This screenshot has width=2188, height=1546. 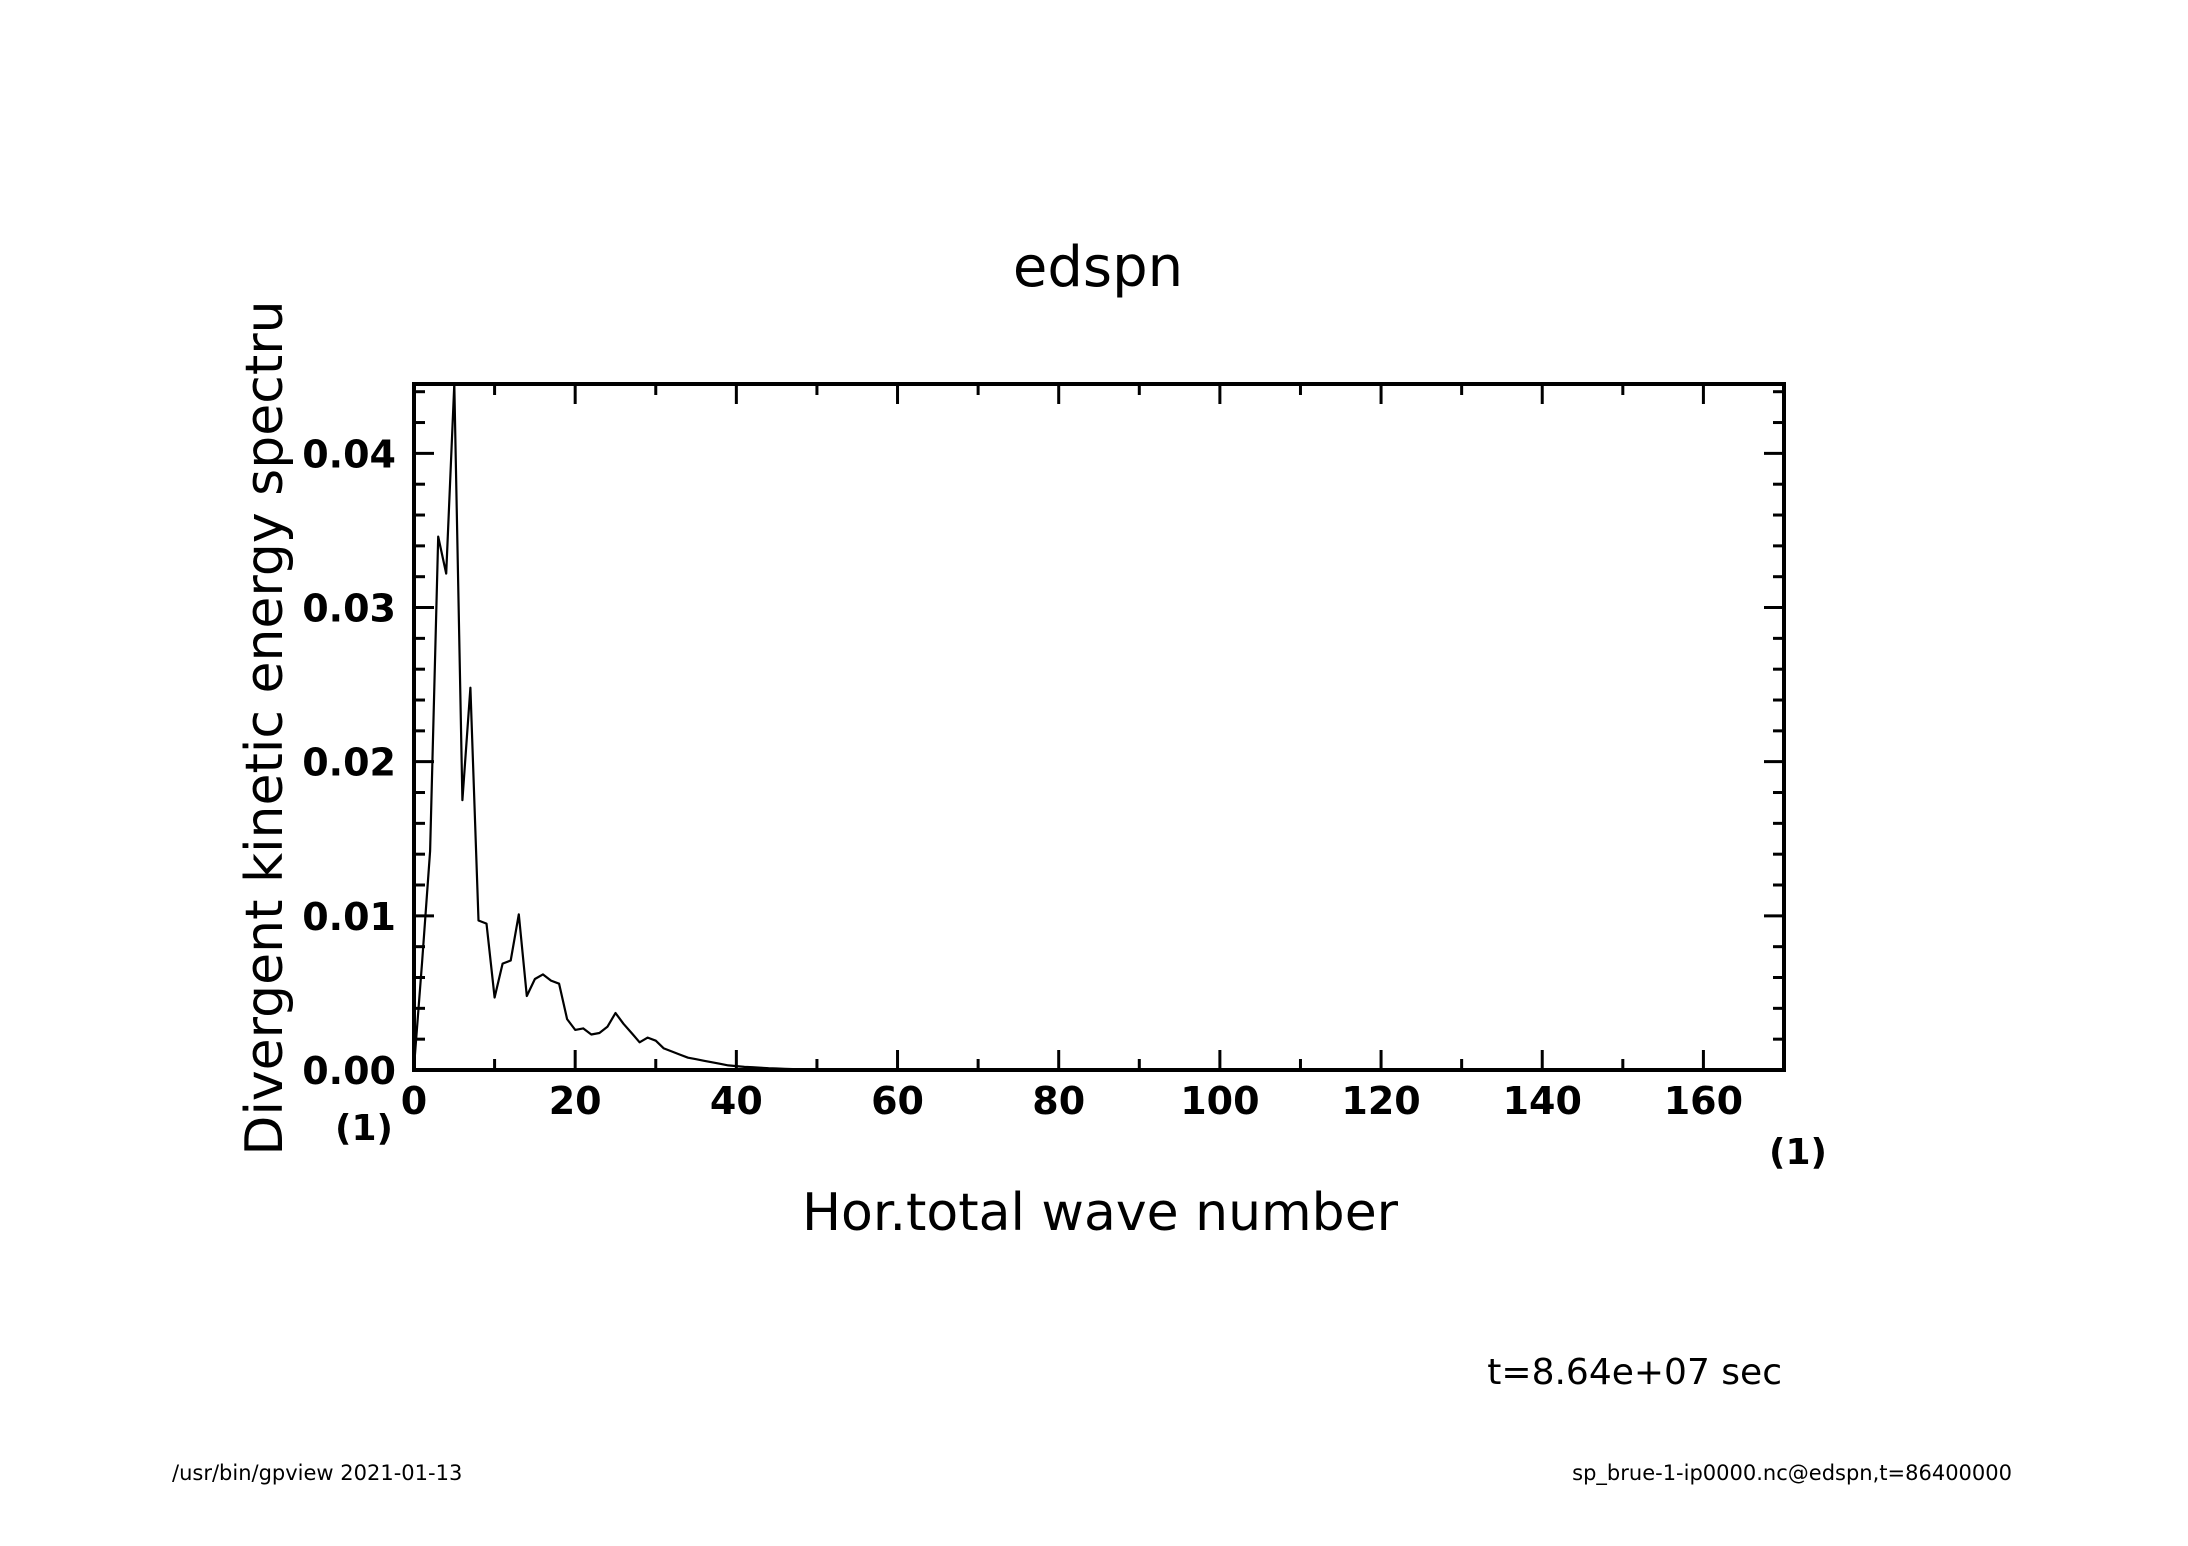 I want to click on x-unit-right: (1), so click(x=1798, y=1152).